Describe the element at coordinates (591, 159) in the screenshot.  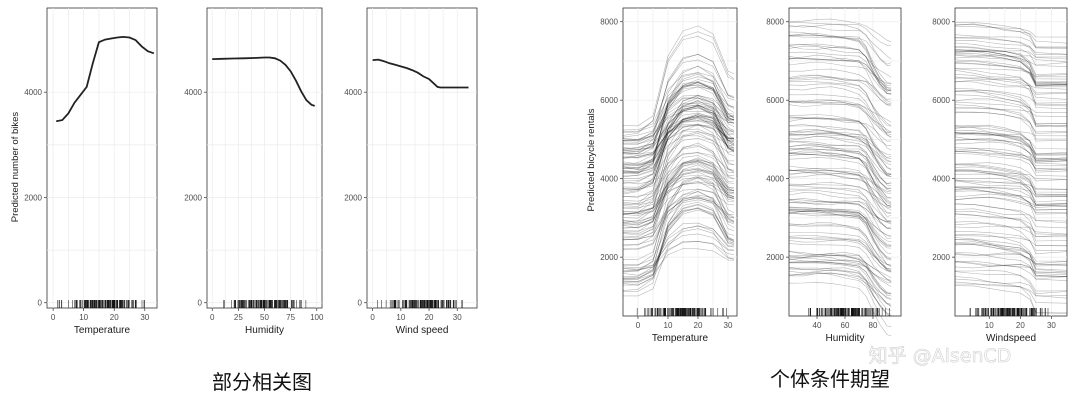
I see `ice-y-axis-label: Predicted bicycle rentals` at that location.